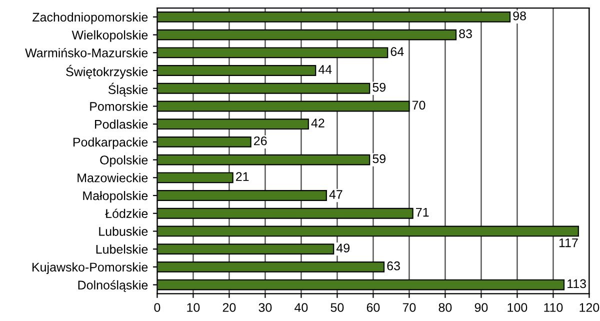 The height and width of the screenshot is (321, 600). What do you see at coordinates (128, 89) in the screenshot?
I see `y-tick-label: Śląskie` at bounding box center [128, 89].